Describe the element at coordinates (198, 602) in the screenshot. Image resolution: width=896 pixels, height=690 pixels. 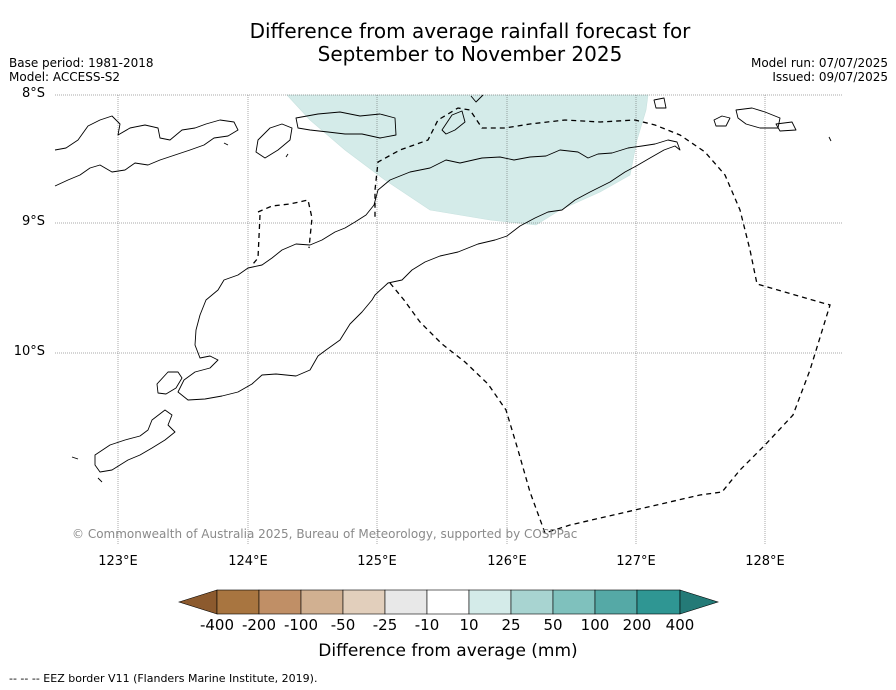
I see `colorbar-extend-low` at that location.